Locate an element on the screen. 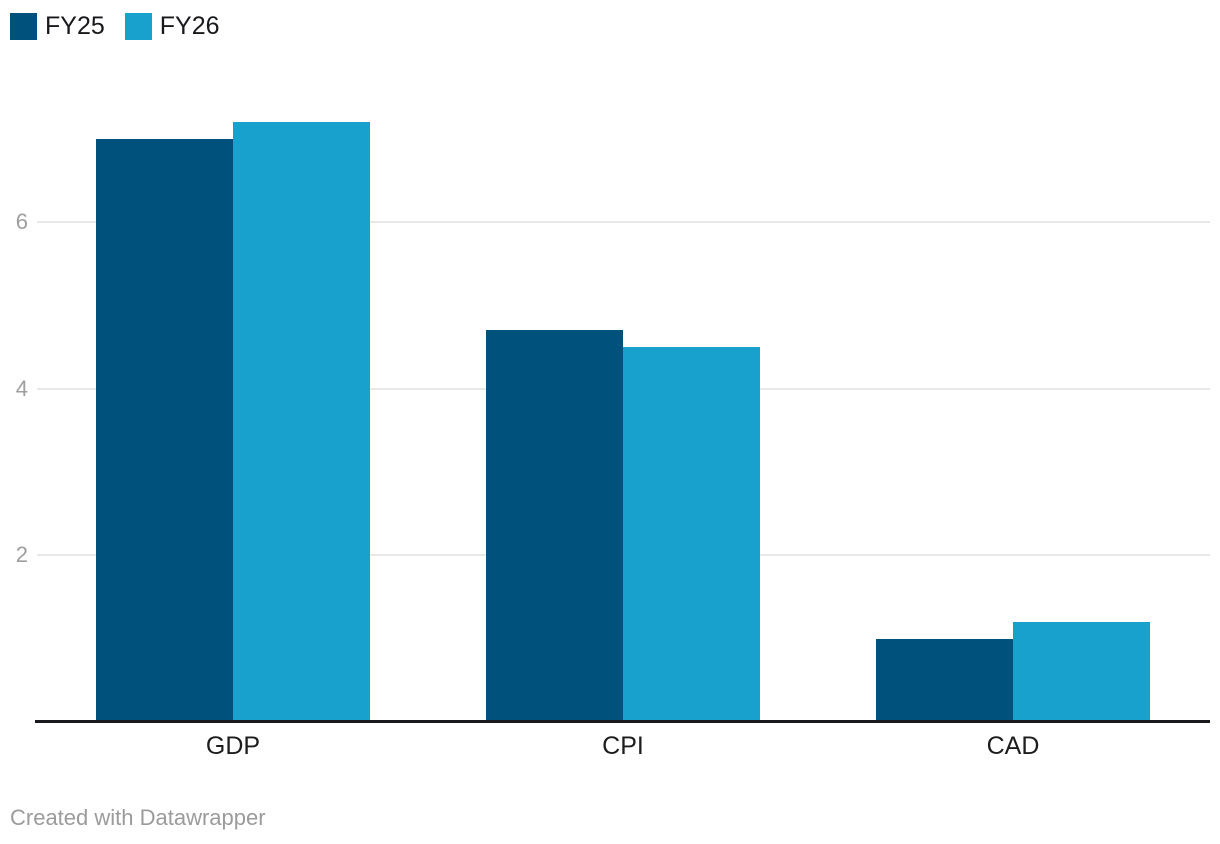  category-label-gdp: GDP is located at coordinates (233, 746).